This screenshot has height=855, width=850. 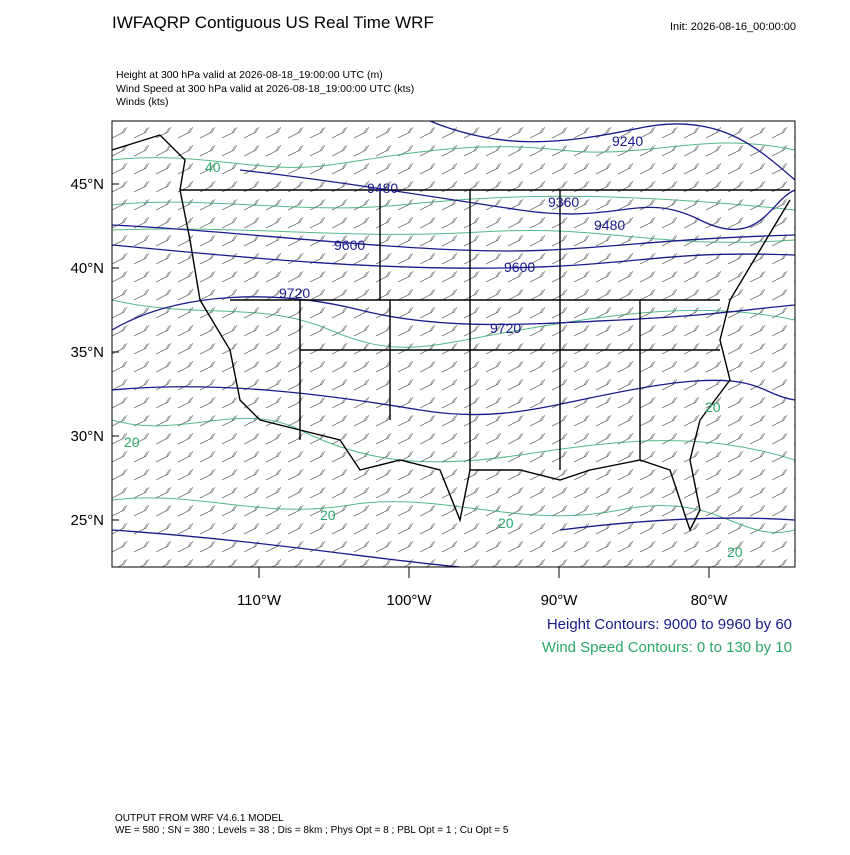 I want to click on height-label: 9360, so click(x=563, y=202).